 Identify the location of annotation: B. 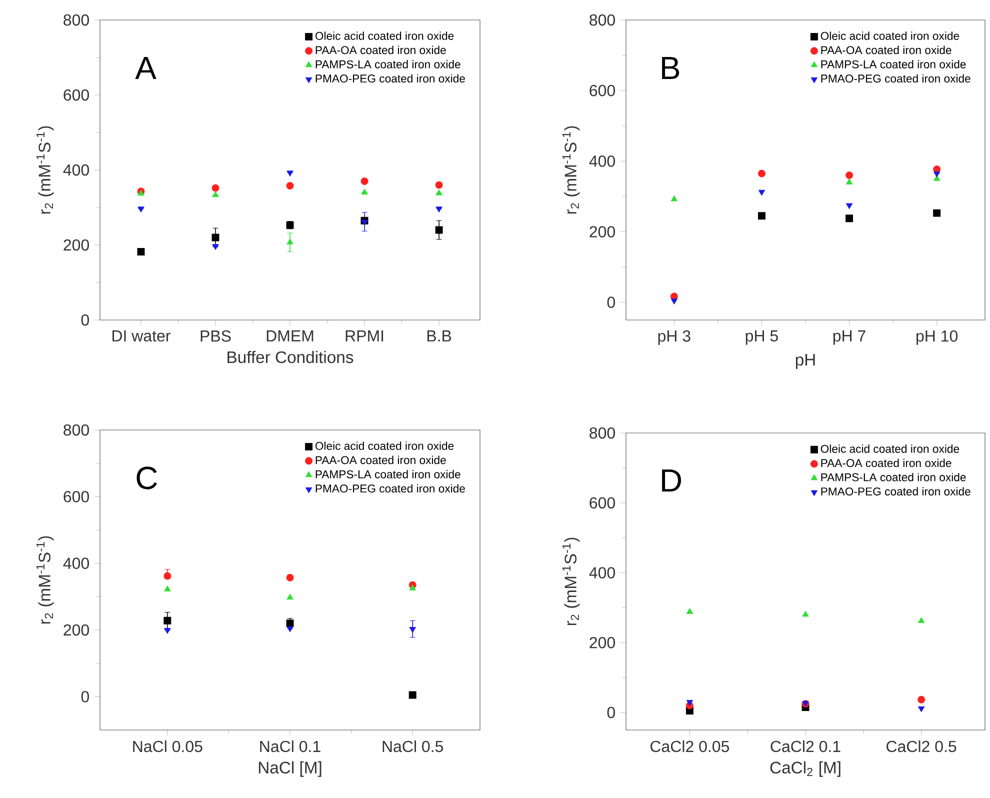
(671, 68).